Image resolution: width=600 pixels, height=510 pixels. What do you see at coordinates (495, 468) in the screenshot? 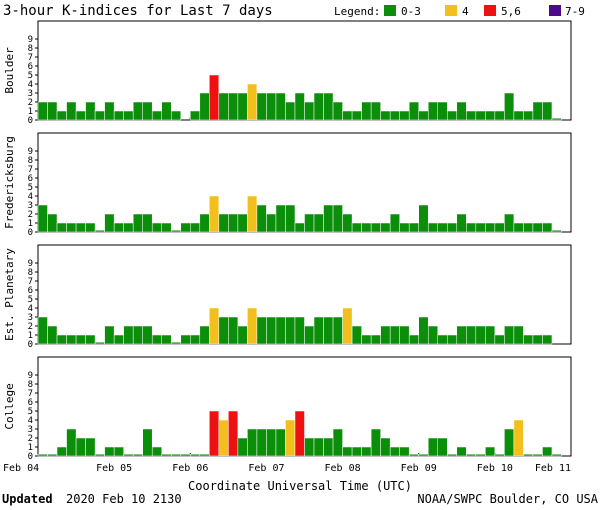
I see `x-tick-label: Feb 10` at bounding box center [495, 468].